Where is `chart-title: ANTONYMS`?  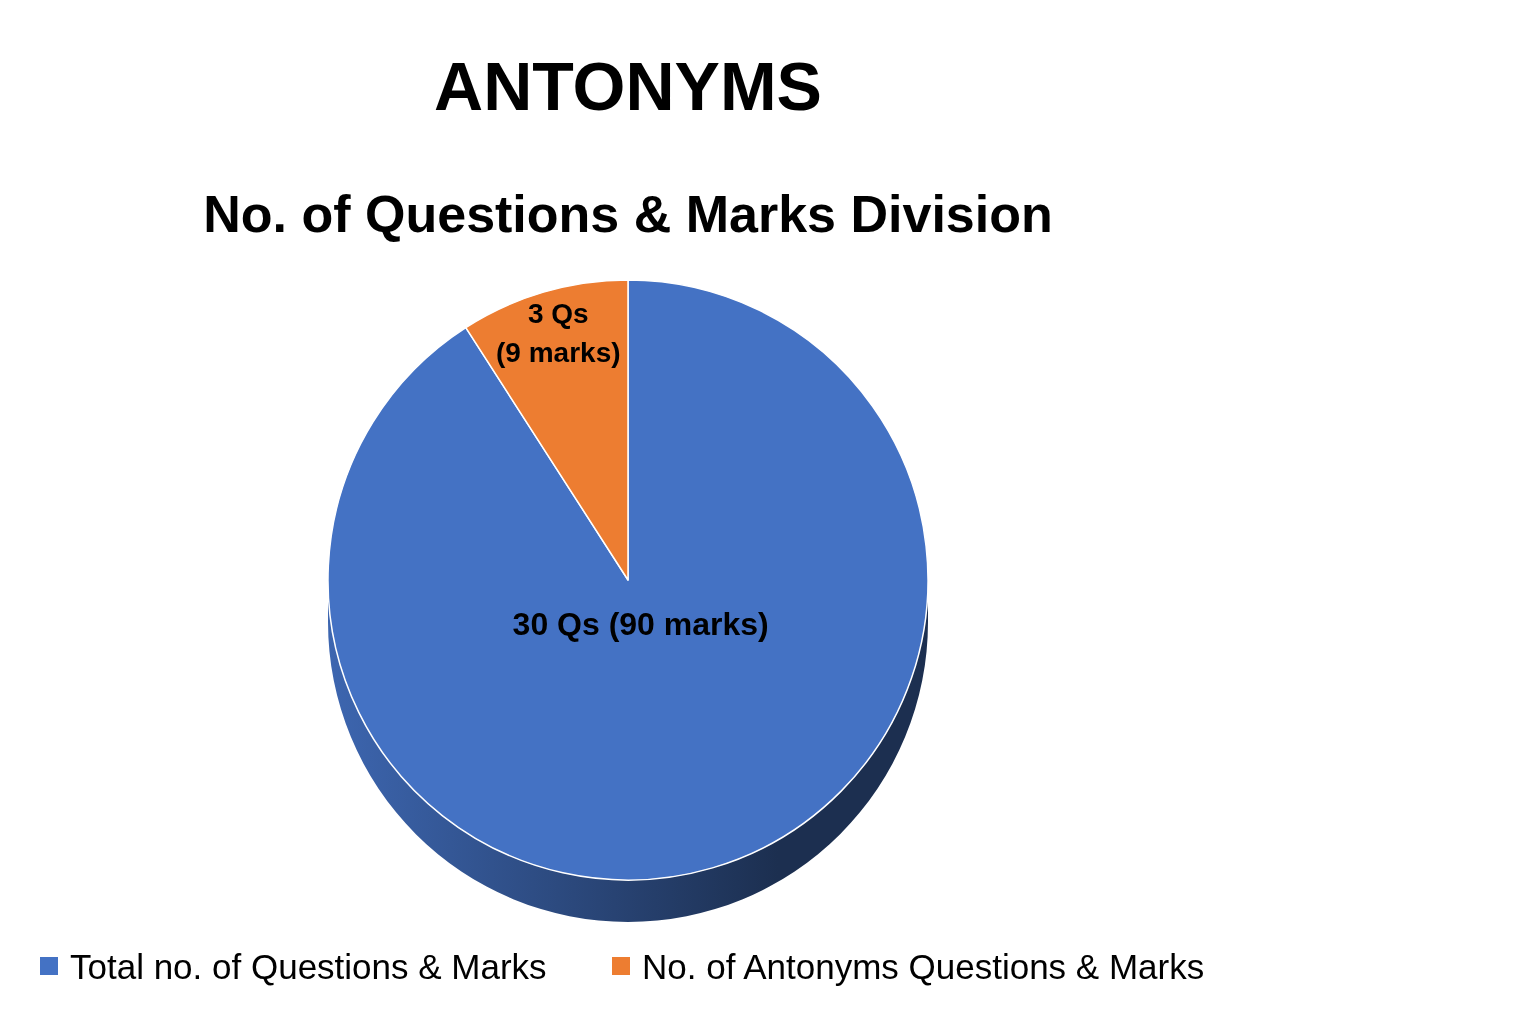 chart-title: ANTONYMS is located at coordinates (628, 86).